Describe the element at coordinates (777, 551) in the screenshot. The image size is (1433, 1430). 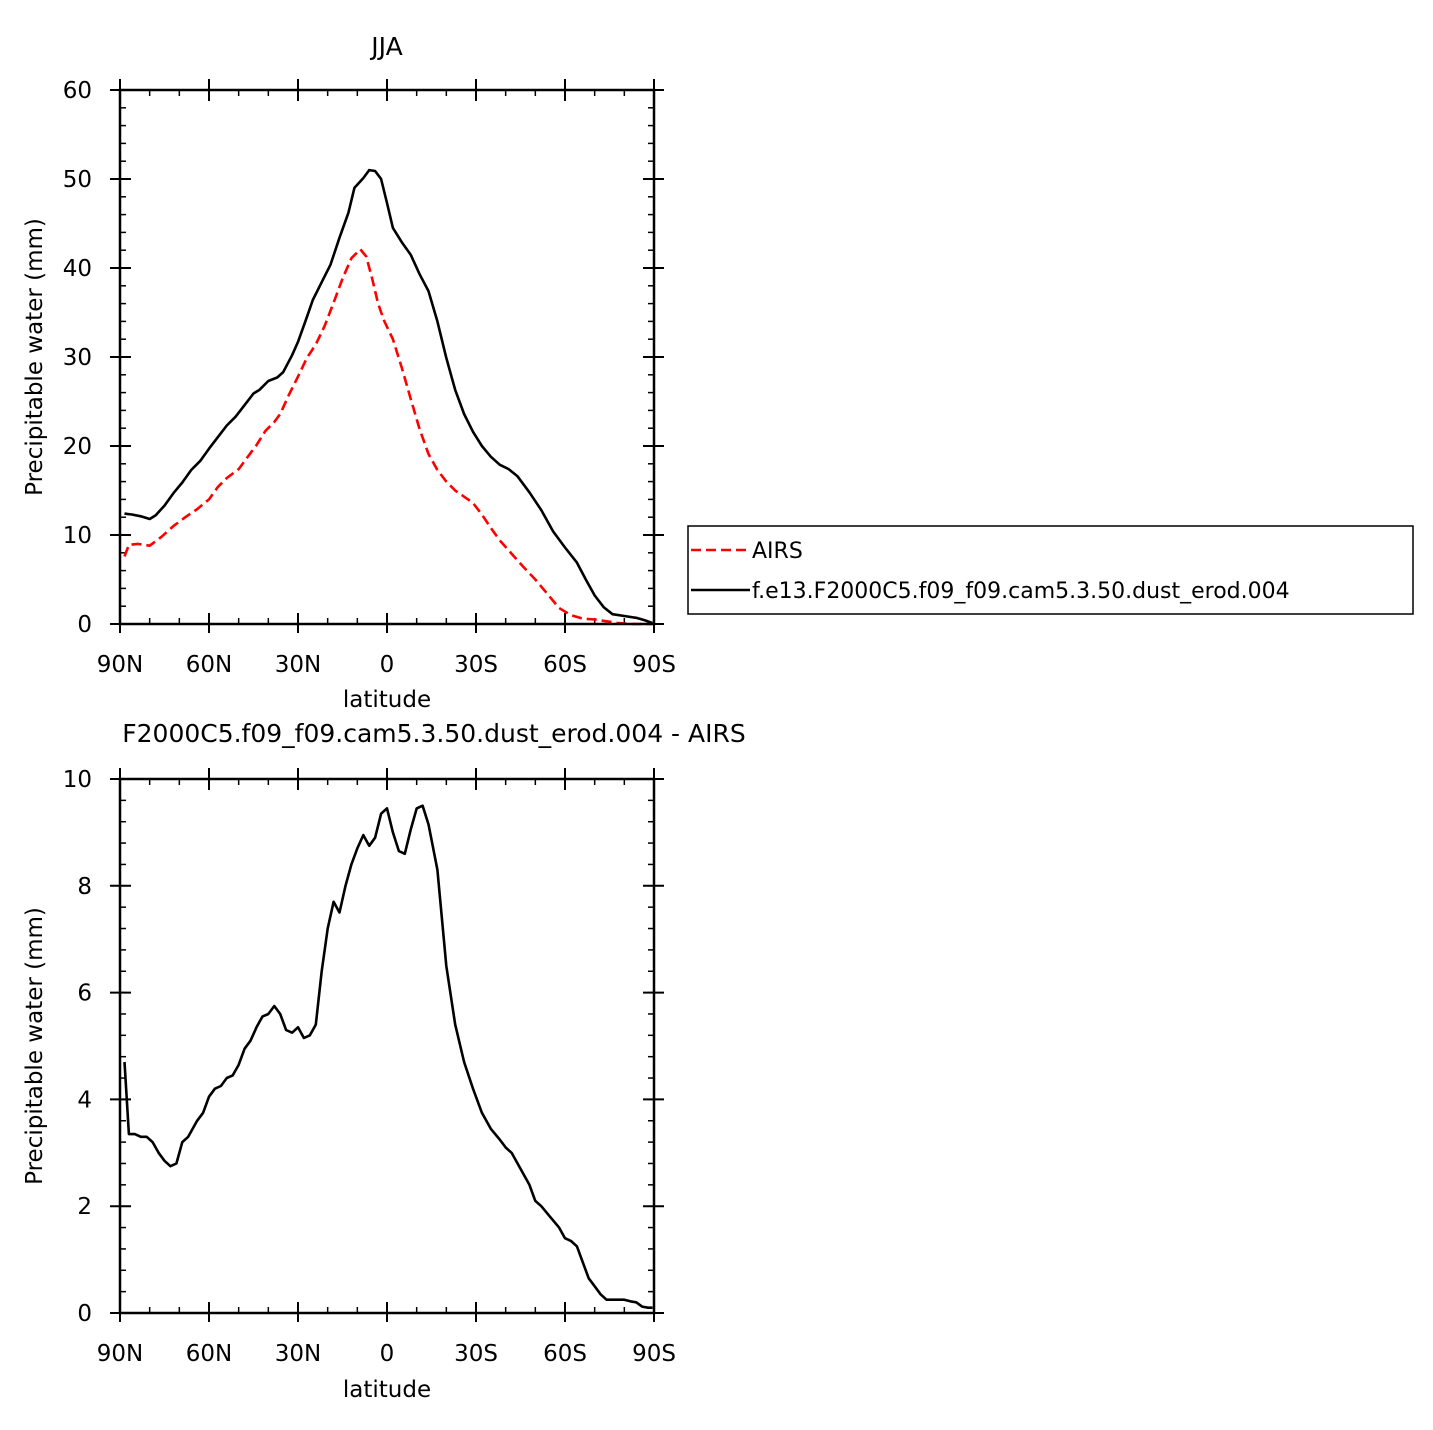
I see `legend-label-airs: AIRS` at that location.